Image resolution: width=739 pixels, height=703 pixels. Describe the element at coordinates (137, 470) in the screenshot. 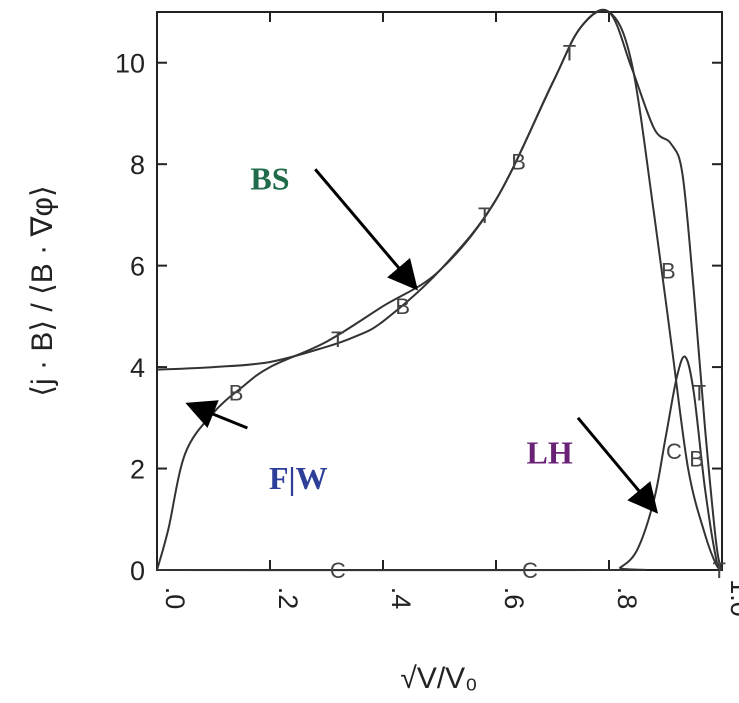

I see `y-tick-label: 2` at that location.